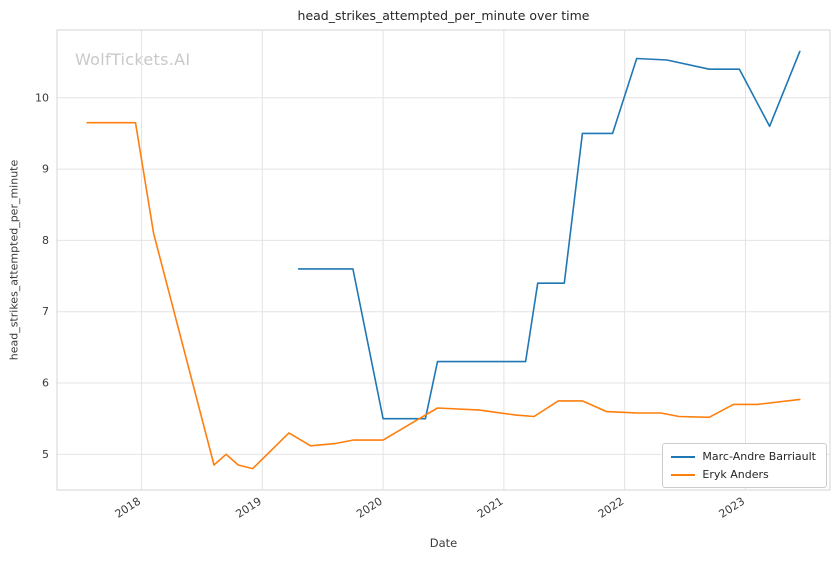  Describe the element at coordinates (735, 474) in the screenshot. I see `legend-label: Eryk Anders` at that location.